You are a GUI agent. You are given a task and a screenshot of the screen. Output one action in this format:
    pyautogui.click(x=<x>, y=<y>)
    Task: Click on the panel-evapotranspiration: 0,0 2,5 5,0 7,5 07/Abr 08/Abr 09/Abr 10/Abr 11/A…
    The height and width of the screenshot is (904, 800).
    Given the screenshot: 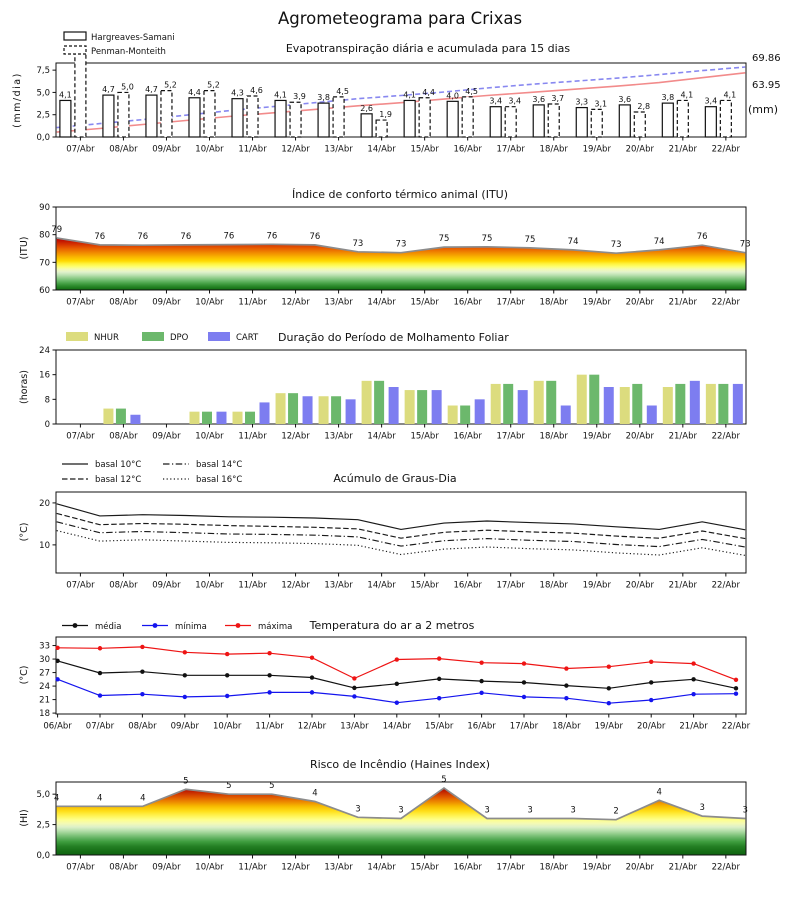 What is the action you would take?
    pyautogui.click(x=396, y=93)
    